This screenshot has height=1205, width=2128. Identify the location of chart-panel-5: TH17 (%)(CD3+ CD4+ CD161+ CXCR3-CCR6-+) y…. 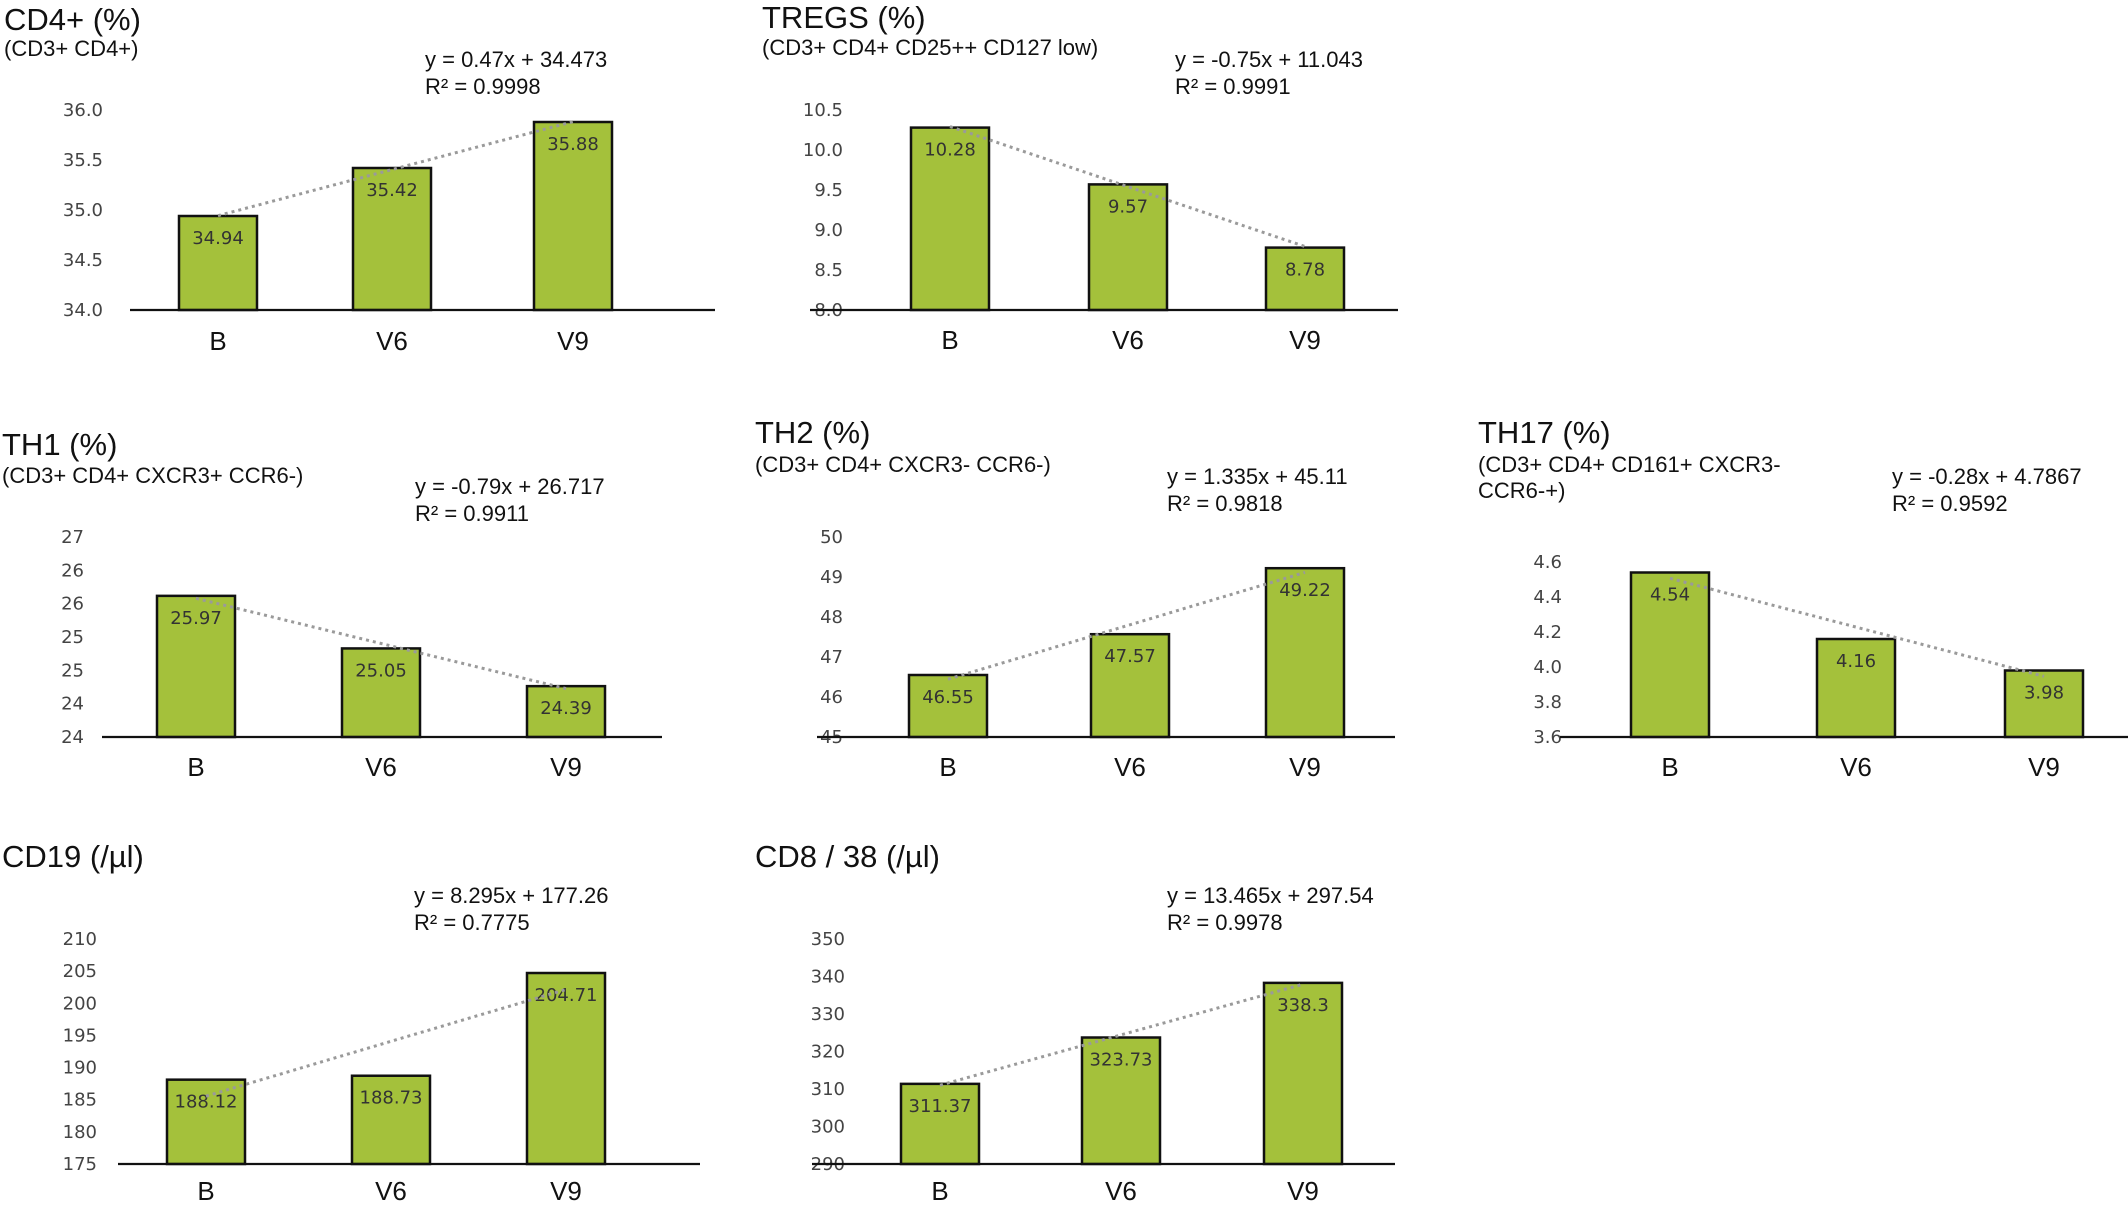
(1803, 598).